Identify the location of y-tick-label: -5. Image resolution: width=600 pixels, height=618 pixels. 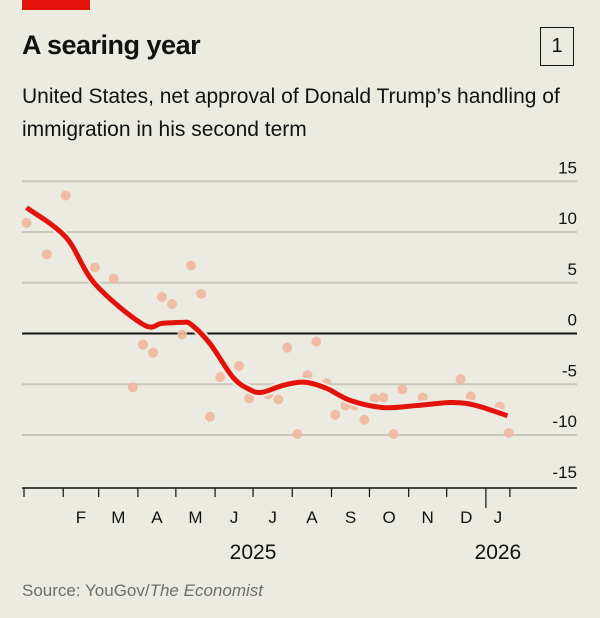
(569, 370).